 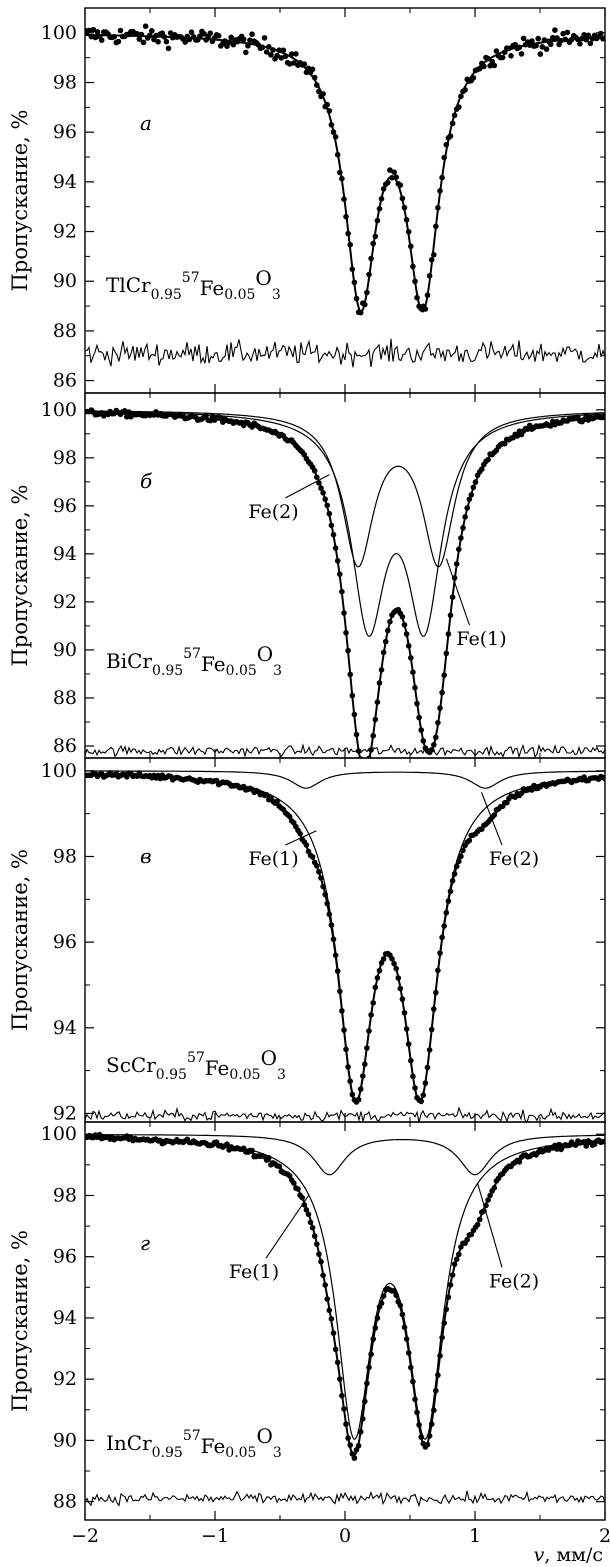 What do you see at coordinates (604, 1536) in the screenshot?
I see `x-tick-label: 2` at bounding box center [604, 1536].